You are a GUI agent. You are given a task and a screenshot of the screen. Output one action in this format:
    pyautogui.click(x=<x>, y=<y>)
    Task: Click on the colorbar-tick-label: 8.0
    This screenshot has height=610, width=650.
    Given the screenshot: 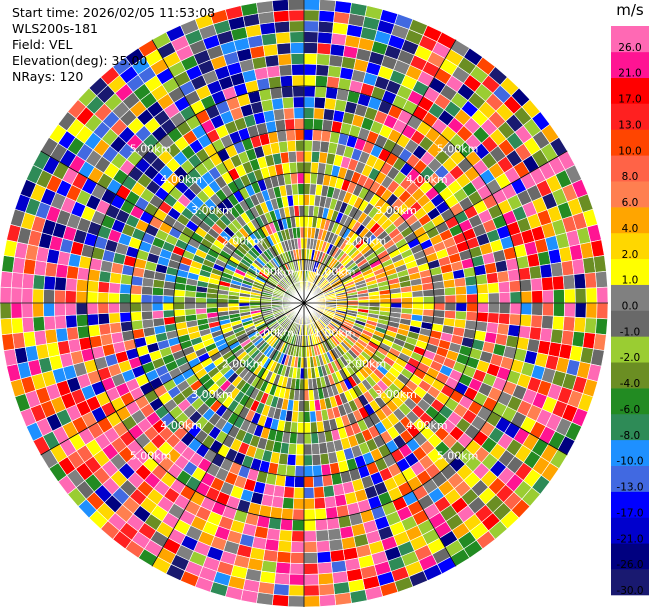 What is the action you would take?
    pyautogui.click(x=630, y=177)
    